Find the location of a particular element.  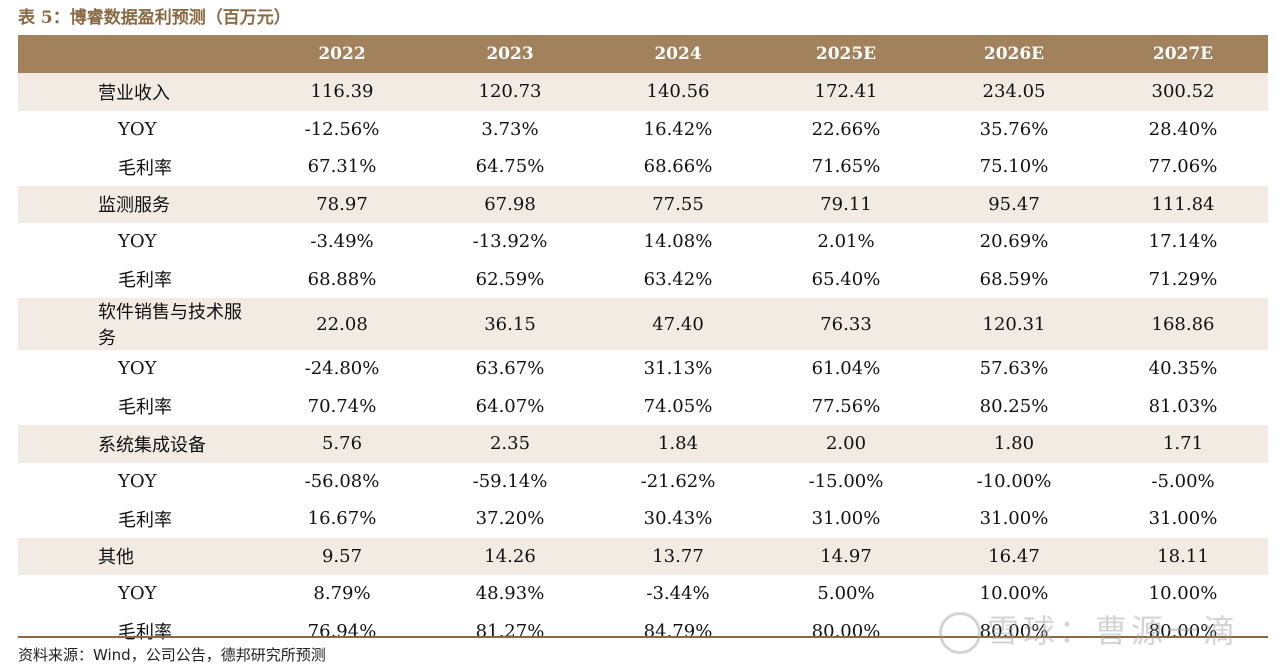

table-cell: 16.67% is located at coordinates (342, 519).